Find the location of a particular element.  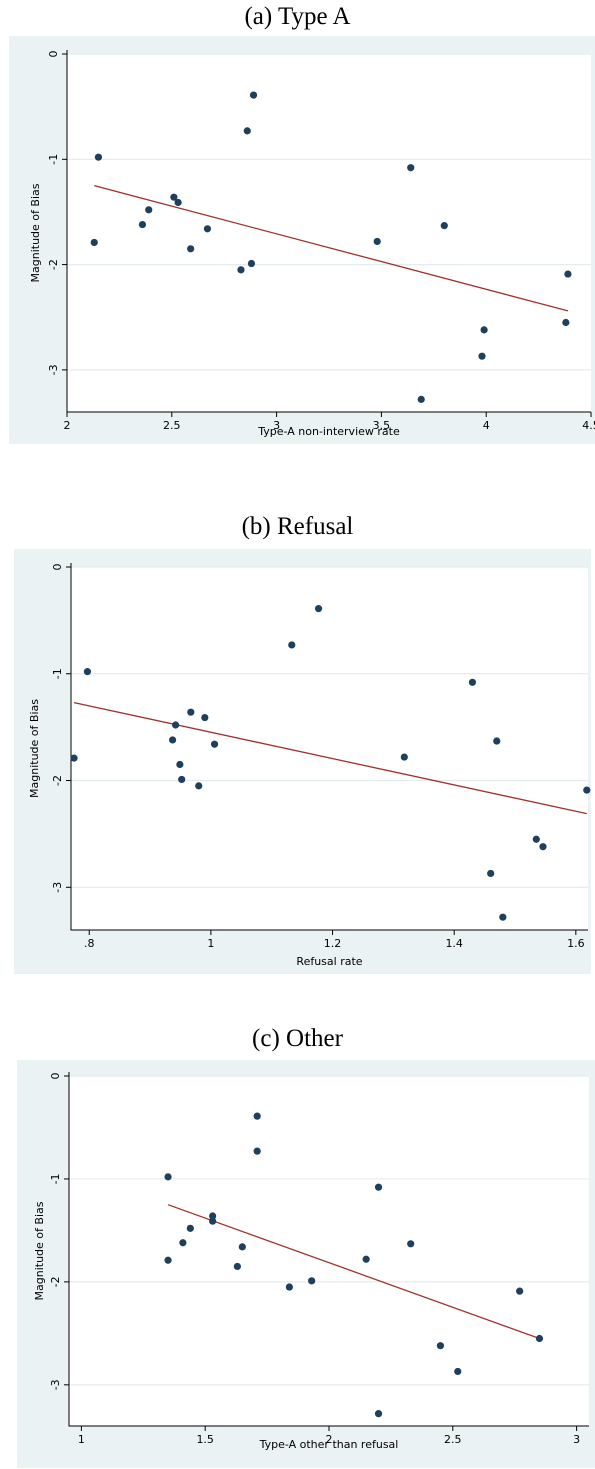

x-tick-label: 1.2 is located at coordinates (333, 943).